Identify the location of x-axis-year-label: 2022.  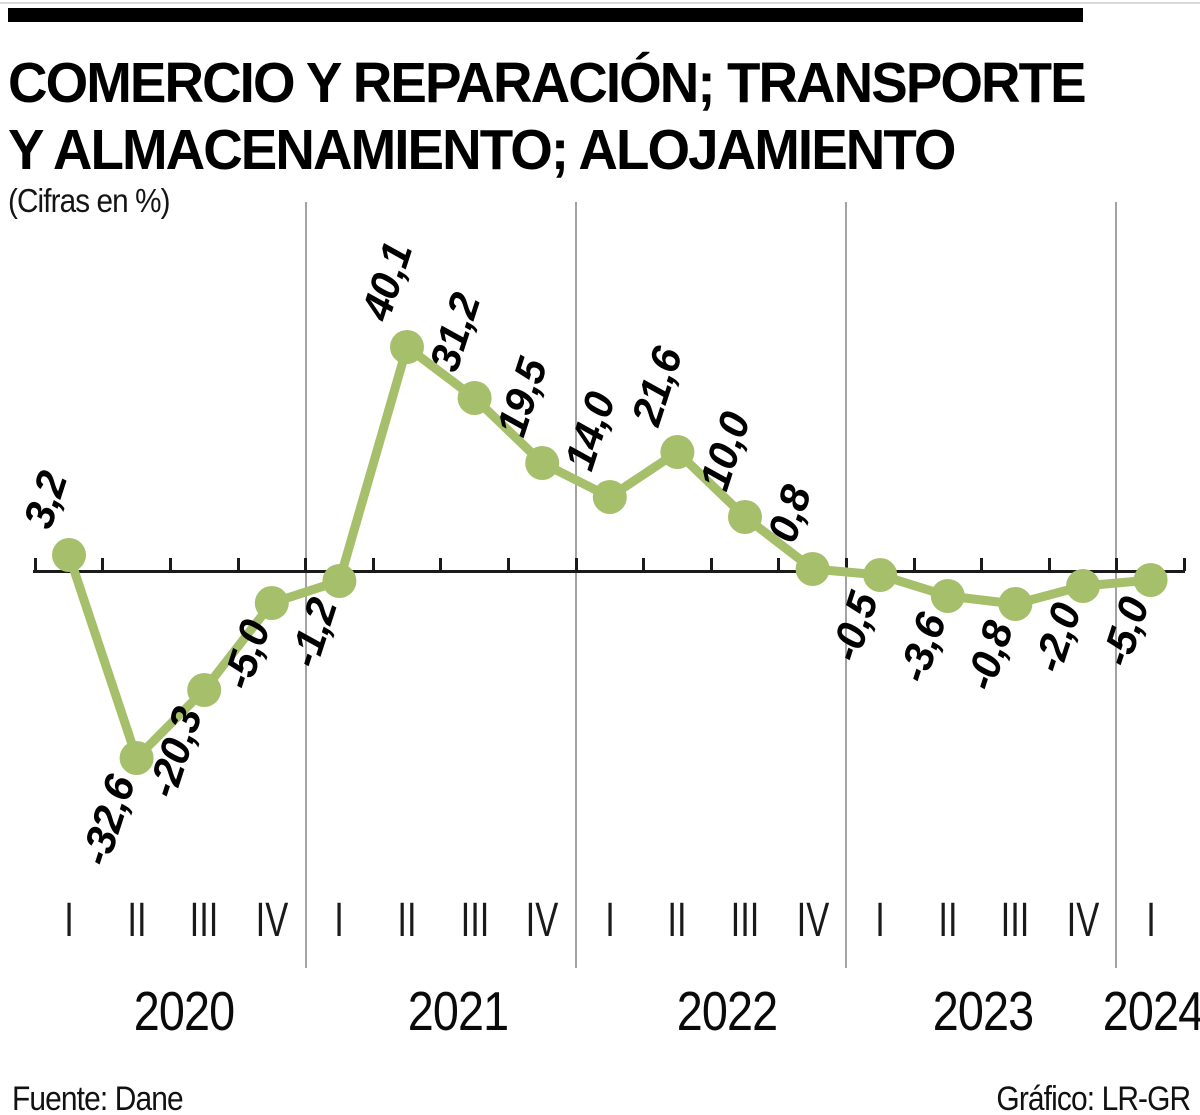
(727, 1011).